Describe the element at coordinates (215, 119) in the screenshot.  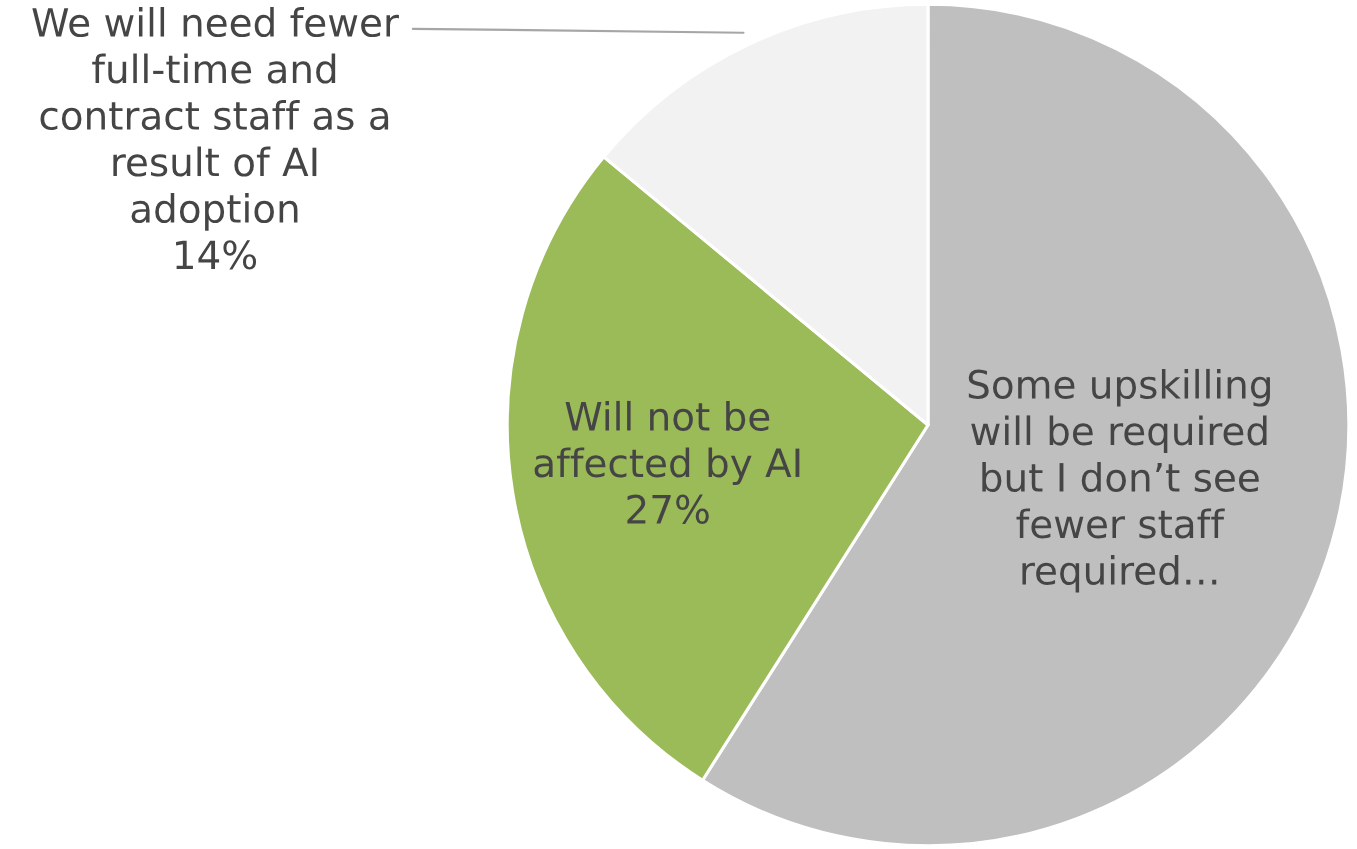
I see `slice-label: We will need fewer full-time and contract staff as a result of AI adoption` at that location.